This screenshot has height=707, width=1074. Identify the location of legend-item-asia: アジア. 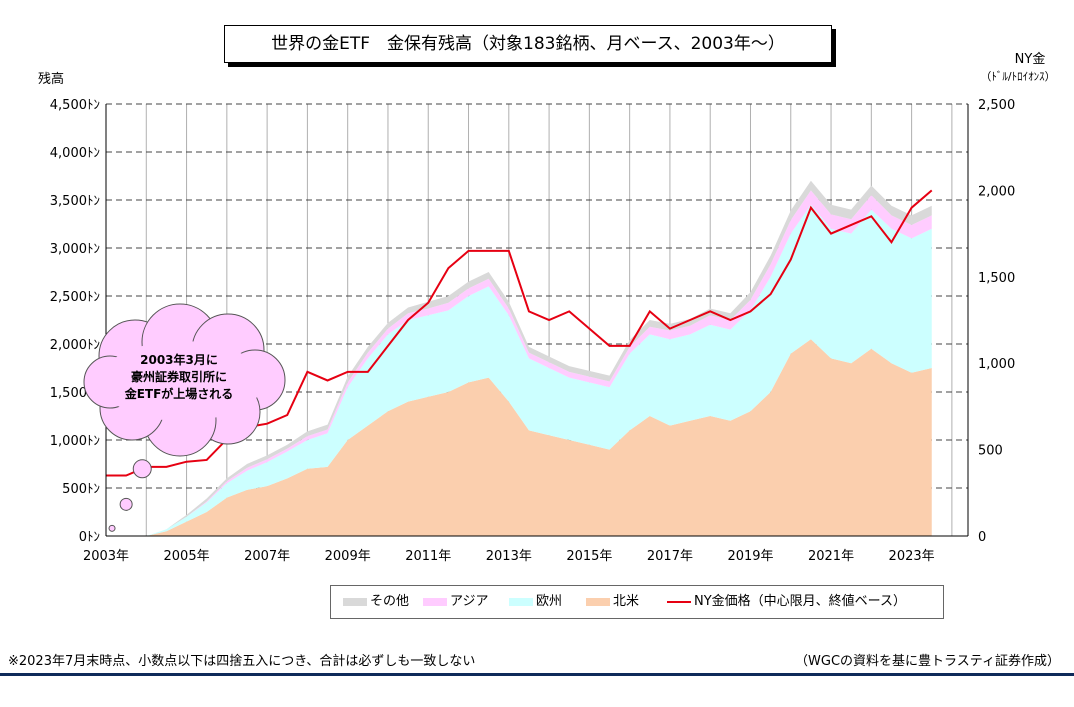
(455, 602).